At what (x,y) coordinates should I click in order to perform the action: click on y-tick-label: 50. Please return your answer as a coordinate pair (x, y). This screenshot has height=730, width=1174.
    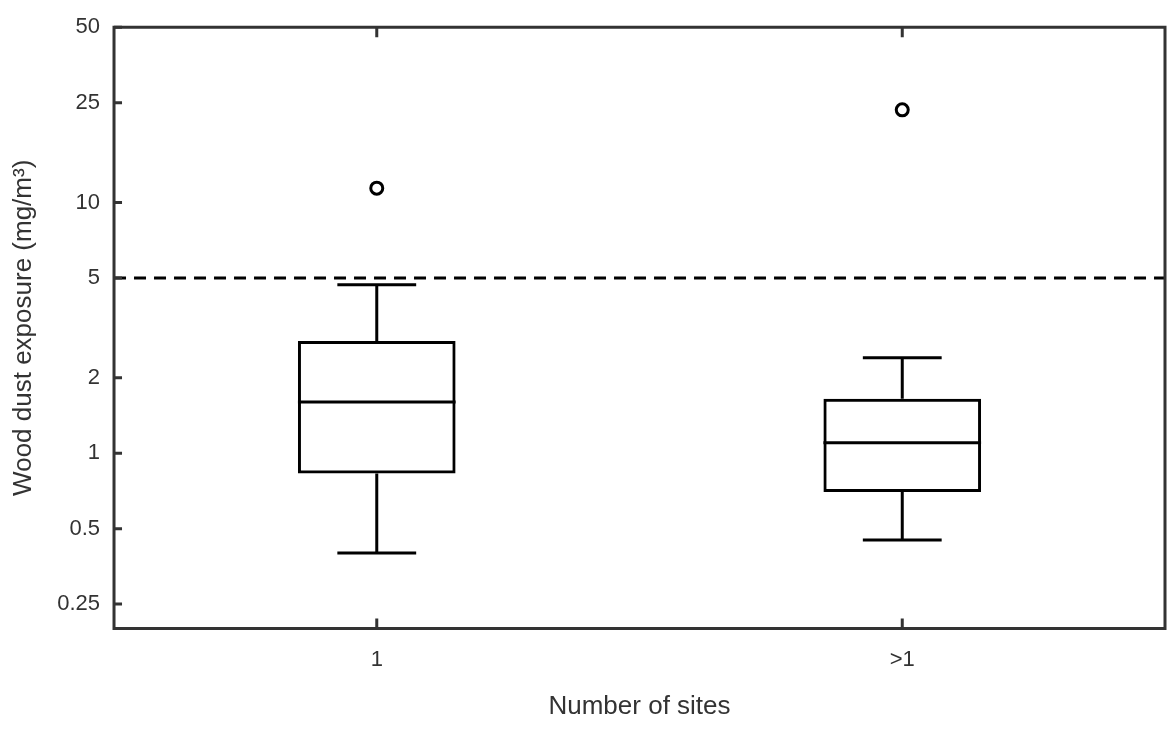
    Looking at the image, I should click on (88, 26).